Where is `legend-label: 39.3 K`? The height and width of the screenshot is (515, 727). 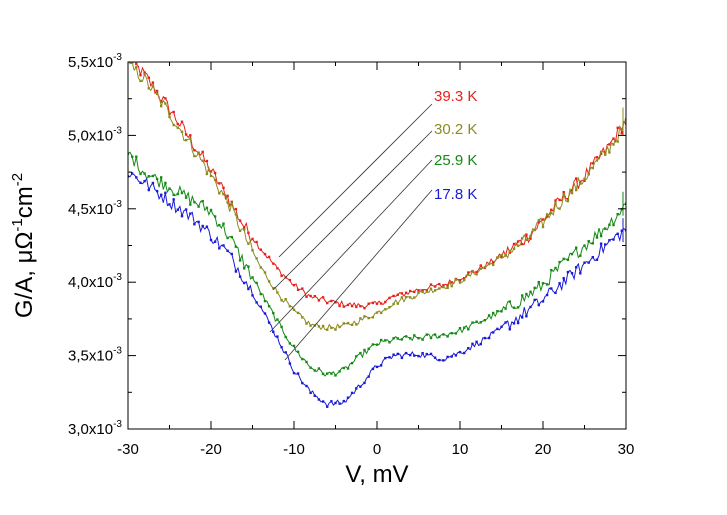
legend-label: 39.3 K is located at coordinates (455, 96).